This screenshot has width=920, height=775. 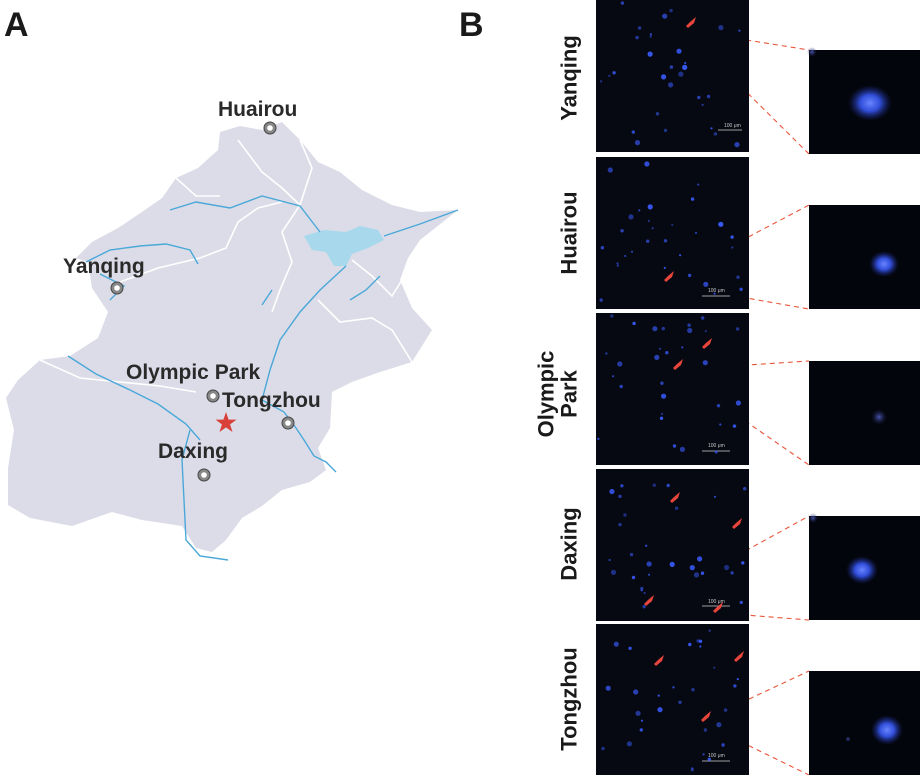 What do you see at coordinates (193, 372) in the screenshot?
I see `location-label-olympic-park: Olympic Park` at bounding box center [193, 372].